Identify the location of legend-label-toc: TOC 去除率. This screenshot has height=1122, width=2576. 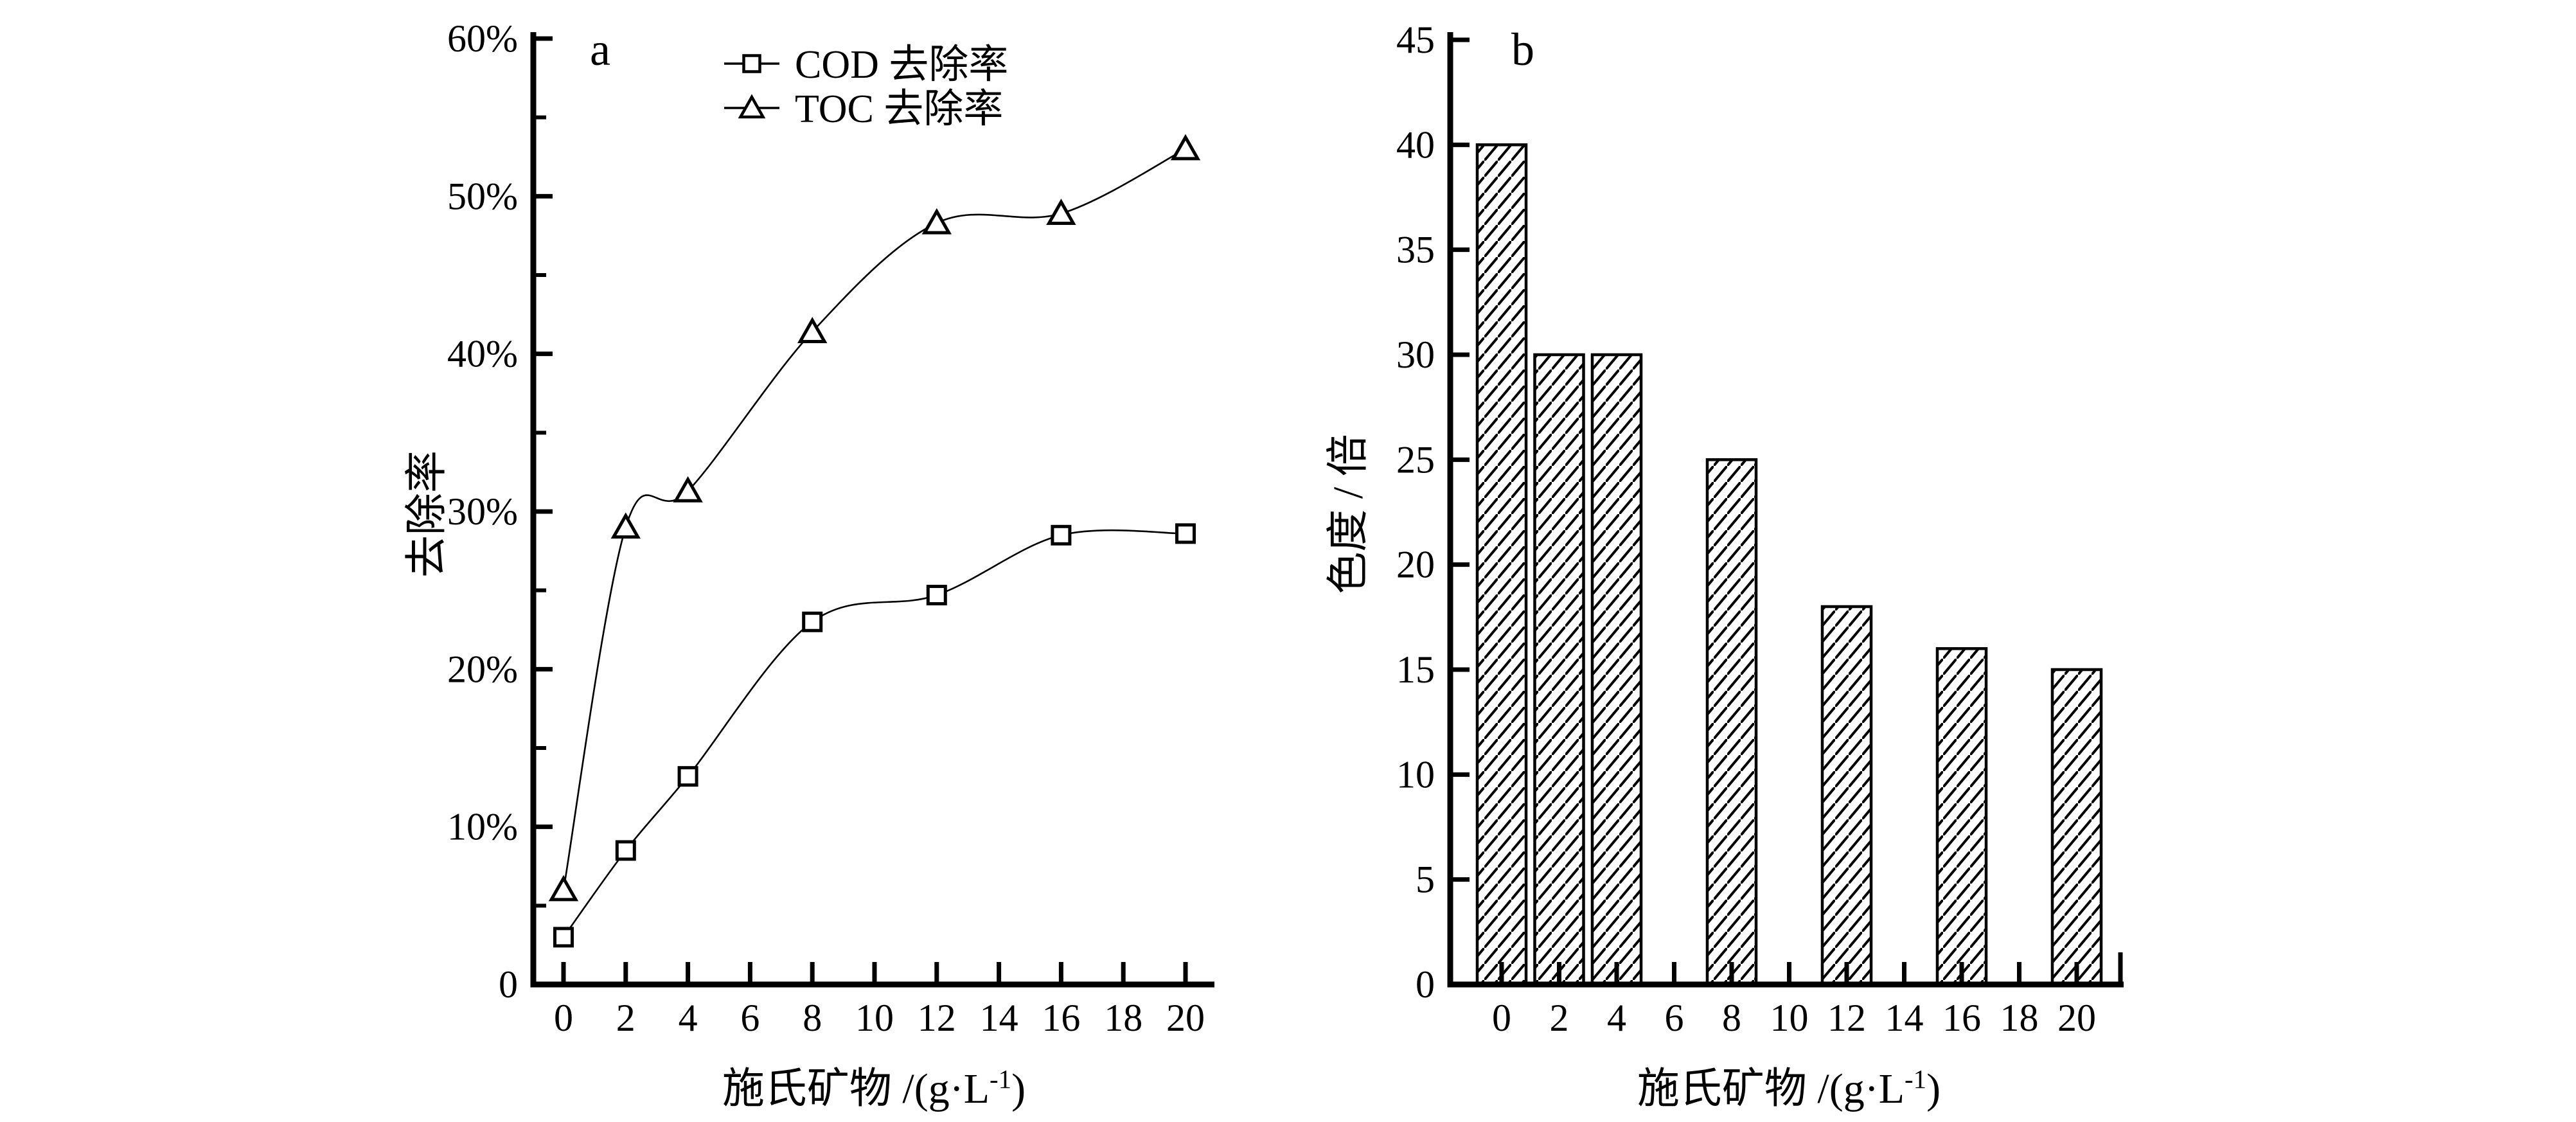
(899, 109).